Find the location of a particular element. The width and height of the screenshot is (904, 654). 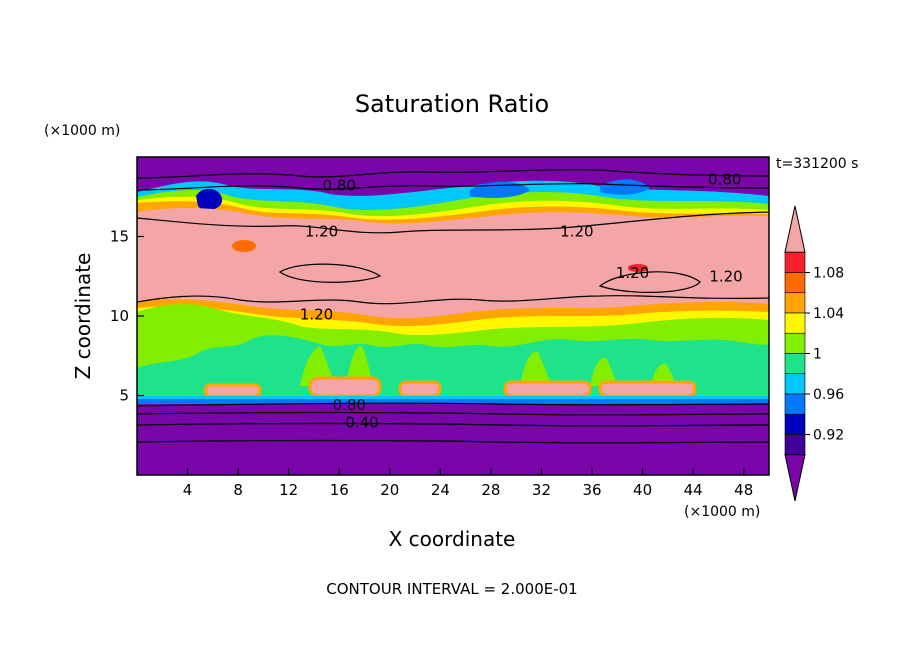

colorbar-label: 1 is located at coordinates (817, 355).